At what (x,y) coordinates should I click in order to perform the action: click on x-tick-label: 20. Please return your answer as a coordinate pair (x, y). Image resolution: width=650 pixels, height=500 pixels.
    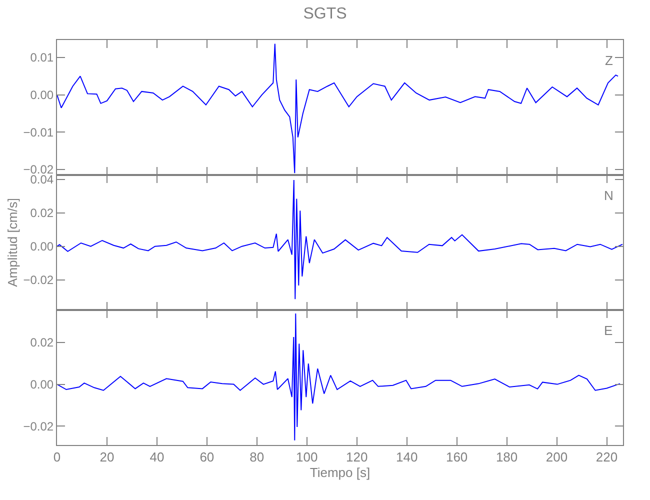
    Looking at the image, I should click on (107, 457).